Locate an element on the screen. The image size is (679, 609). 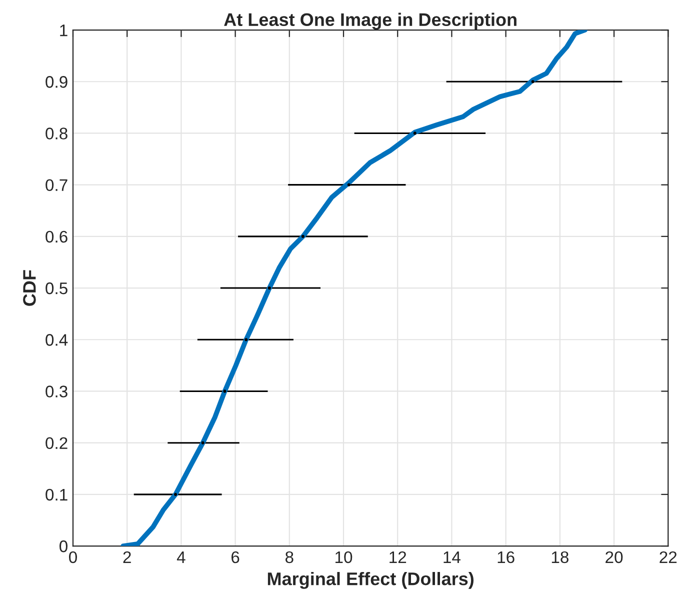
y-tick-label: 0.2 is located at coordinates (57, 443).